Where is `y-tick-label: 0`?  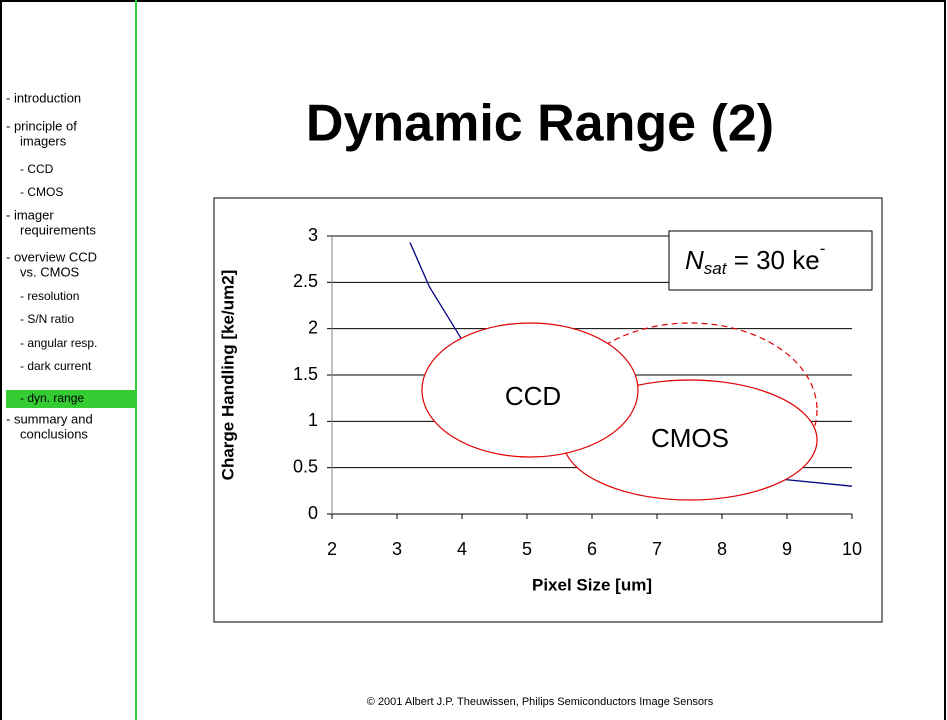
y-tick-label: 0 is located at coordinates (313, 513).